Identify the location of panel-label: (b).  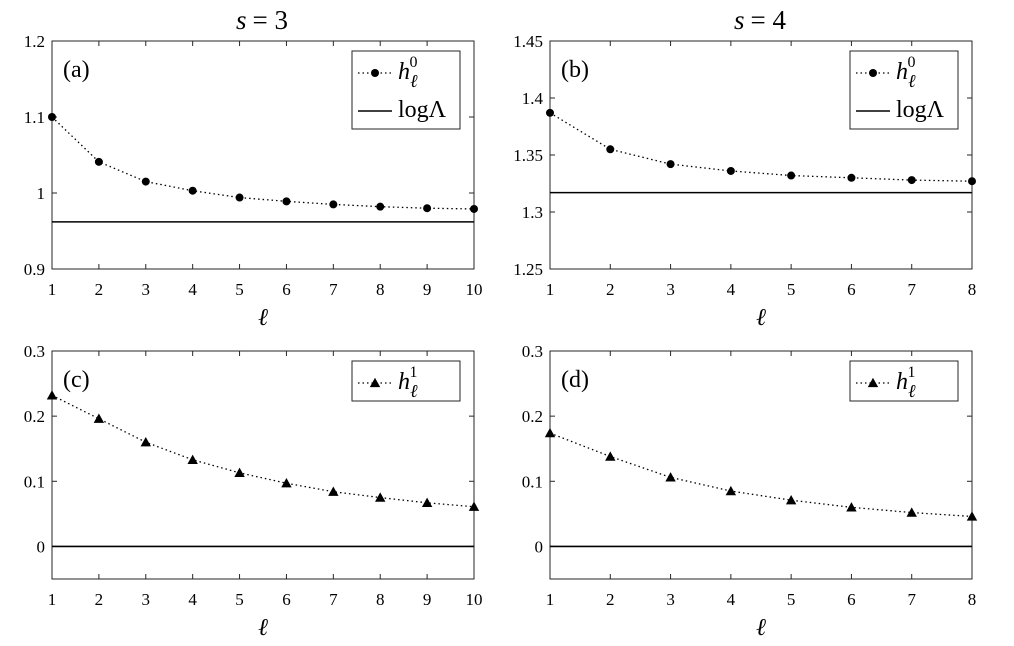
(575, 70).